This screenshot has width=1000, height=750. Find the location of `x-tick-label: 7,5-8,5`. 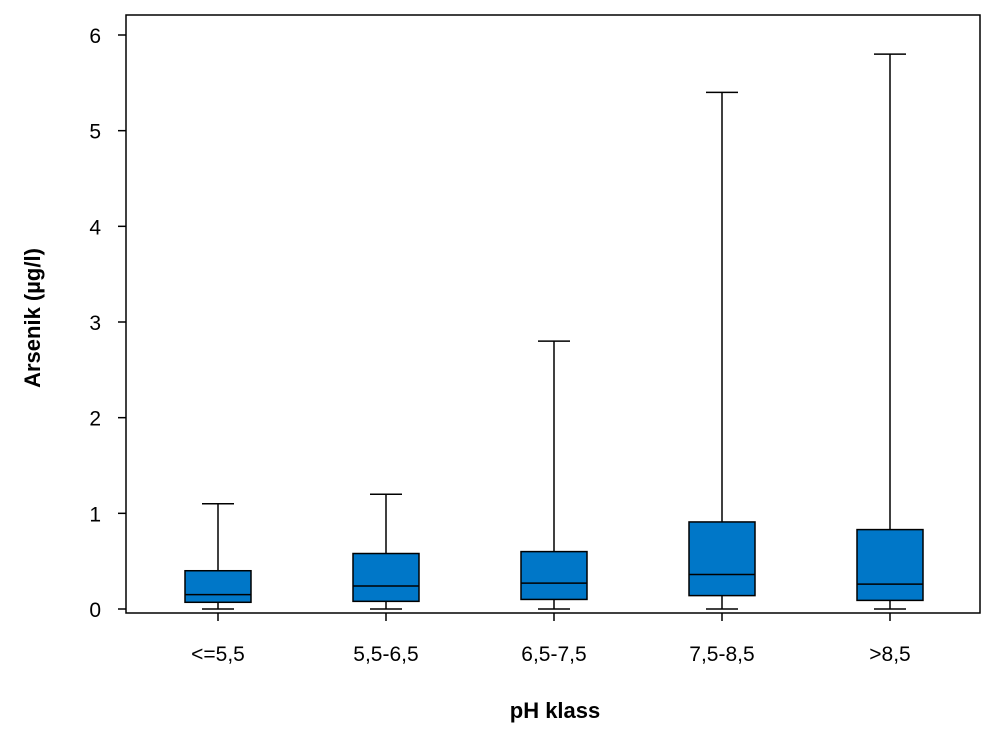

x-tick-label: 7,5-8,5 is located at coordinates (721, 654).